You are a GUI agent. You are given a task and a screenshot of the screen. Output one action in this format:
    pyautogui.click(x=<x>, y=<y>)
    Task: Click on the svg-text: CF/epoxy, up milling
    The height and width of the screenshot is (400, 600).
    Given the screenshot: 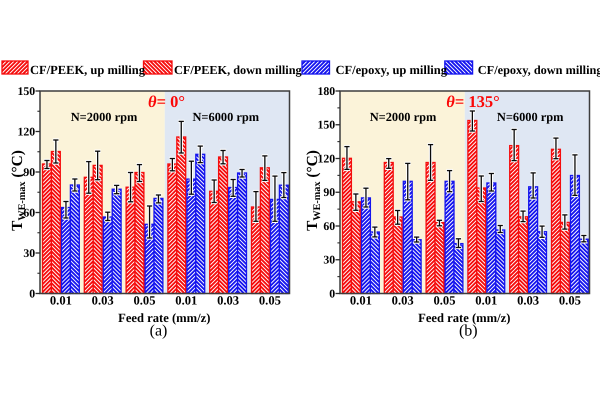 What is the action you would take?
    pyautogui.click(x=392, y=70)
    